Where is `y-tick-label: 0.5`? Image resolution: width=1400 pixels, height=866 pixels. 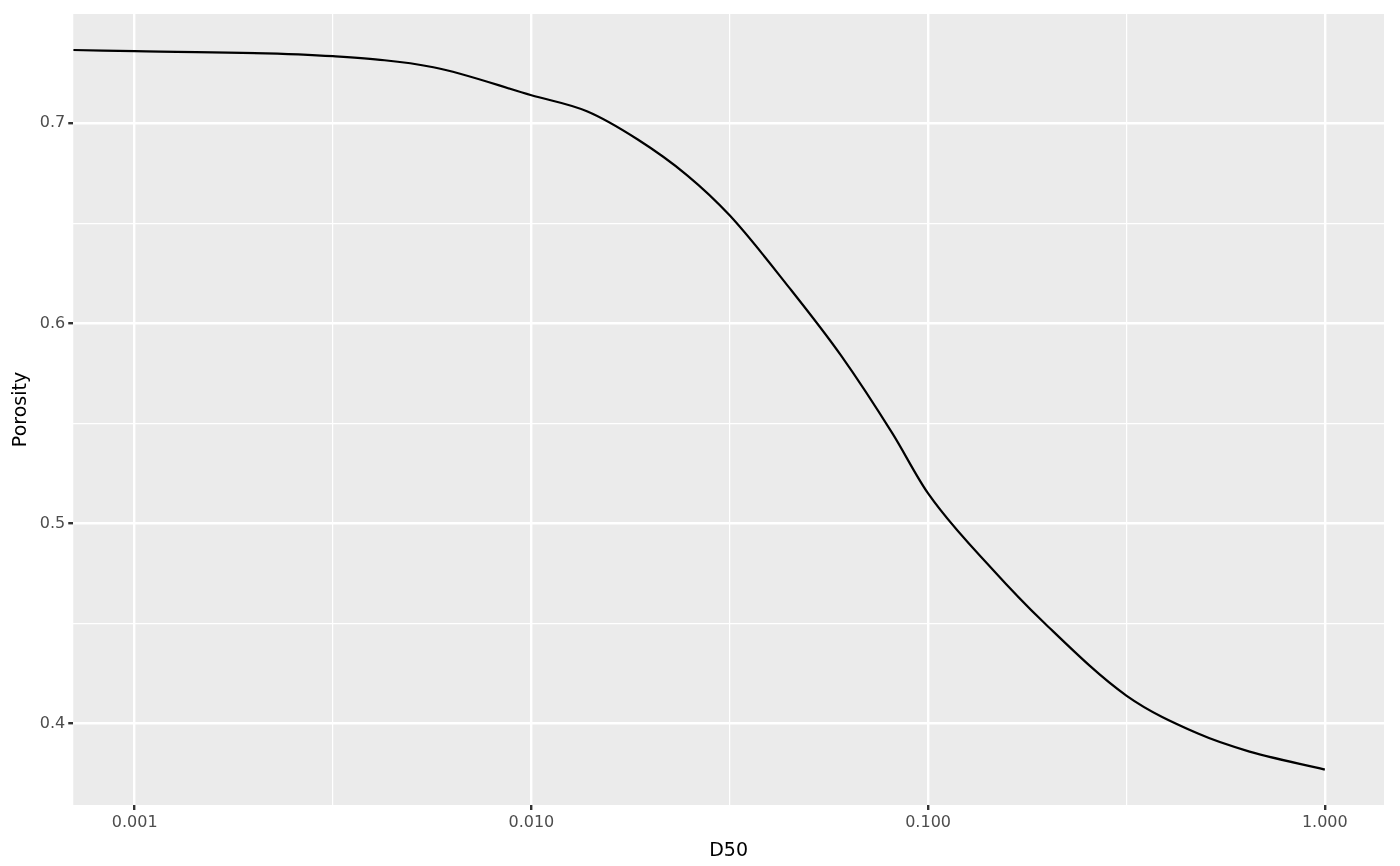 y-tick-label: 0.5 is located at coordinates (52, 522).